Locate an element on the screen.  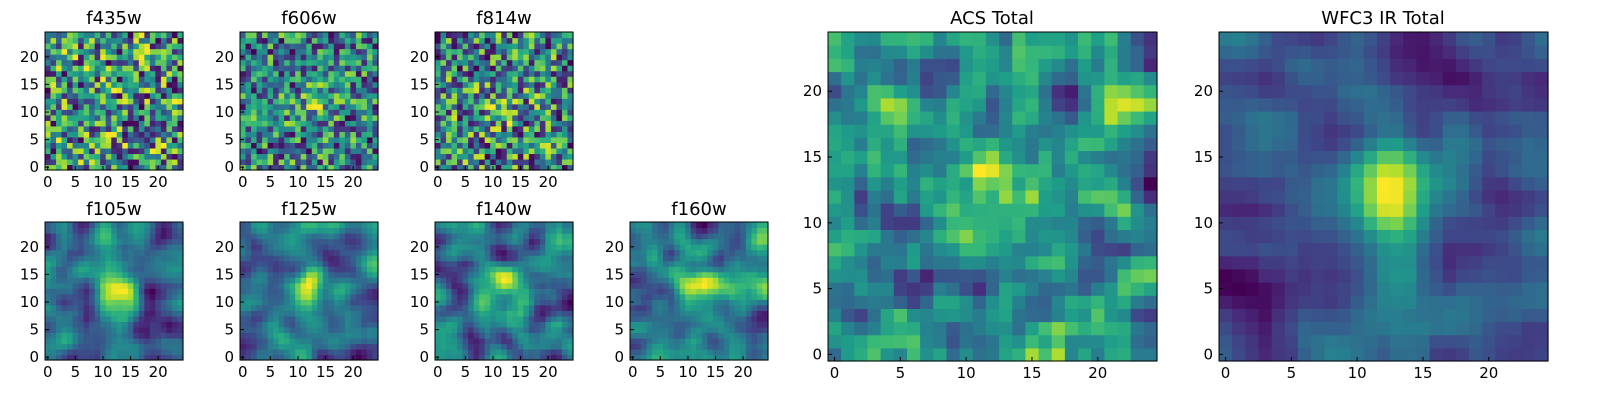
heatmap-f606w is located at coordinates (309, 101).